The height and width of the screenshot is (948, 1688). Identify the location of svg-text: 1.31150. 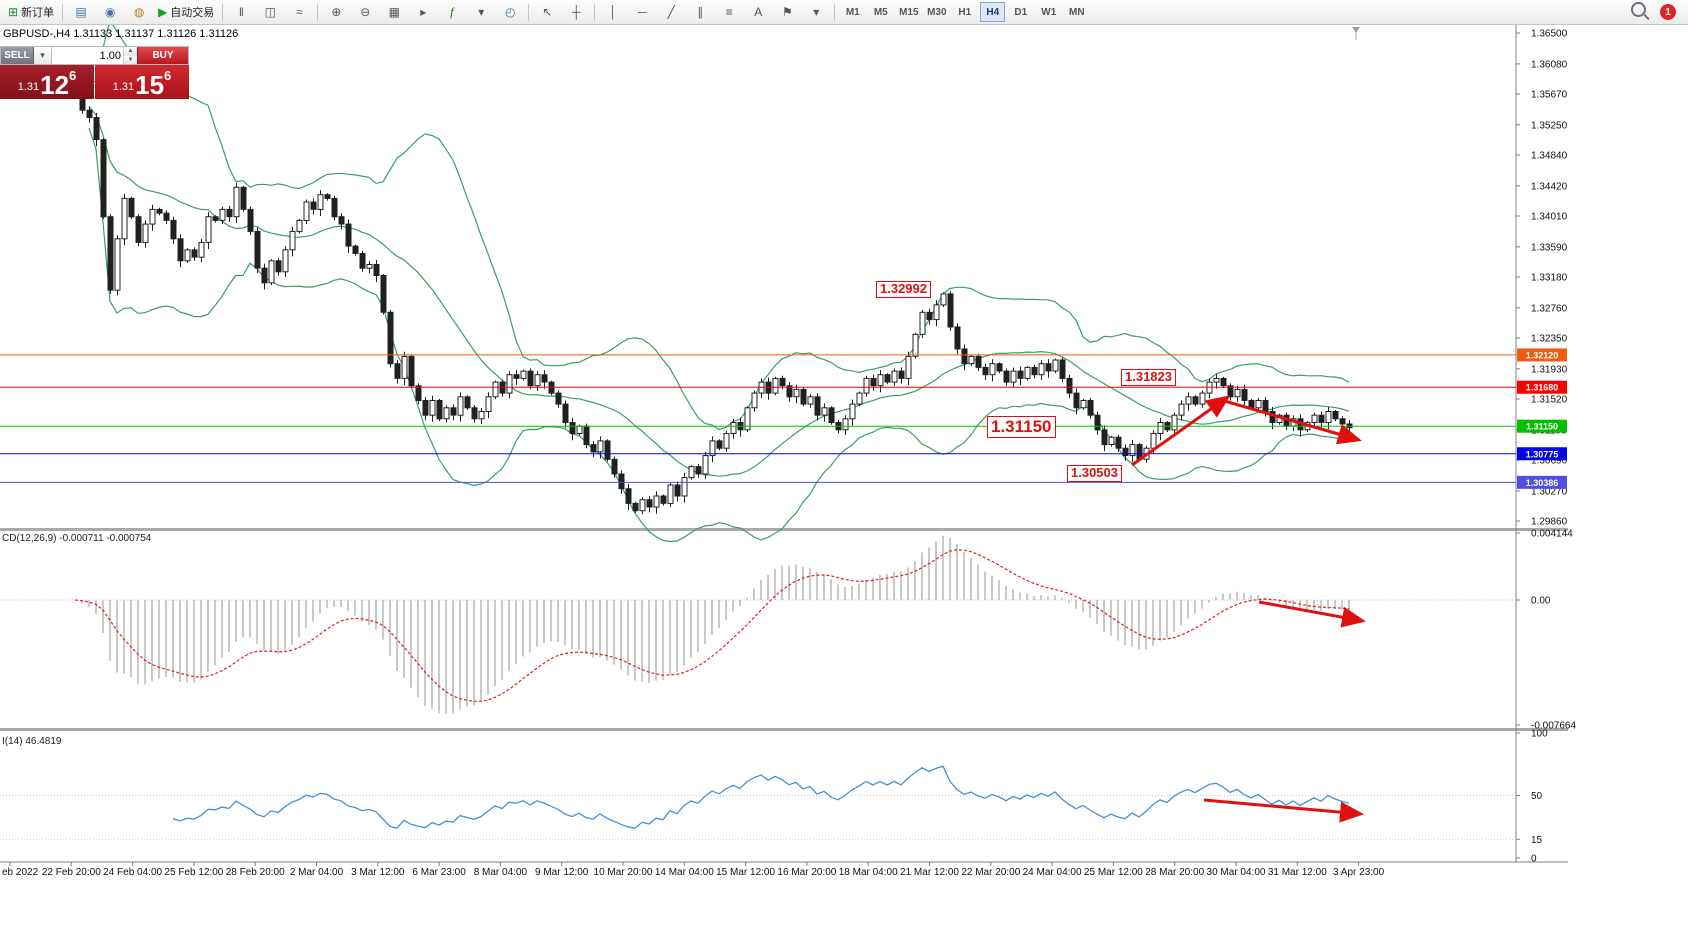
(1542, 427).